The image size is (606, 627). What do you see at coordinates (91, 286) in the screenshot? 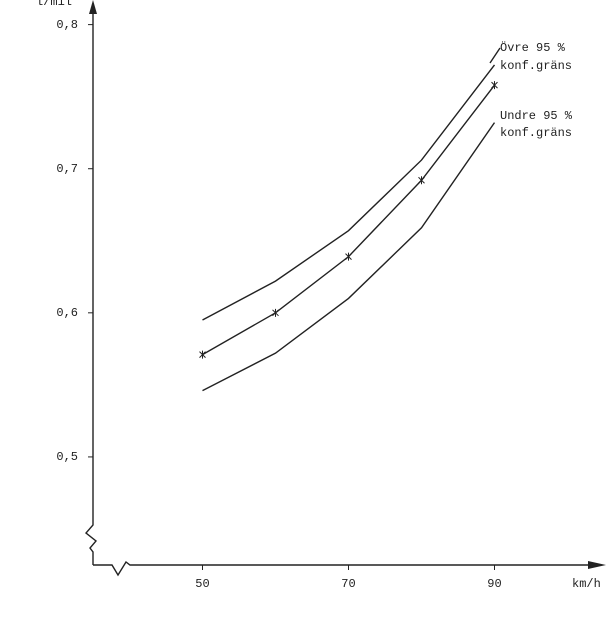
I see `y-axis` at bounding box center [91, 286].